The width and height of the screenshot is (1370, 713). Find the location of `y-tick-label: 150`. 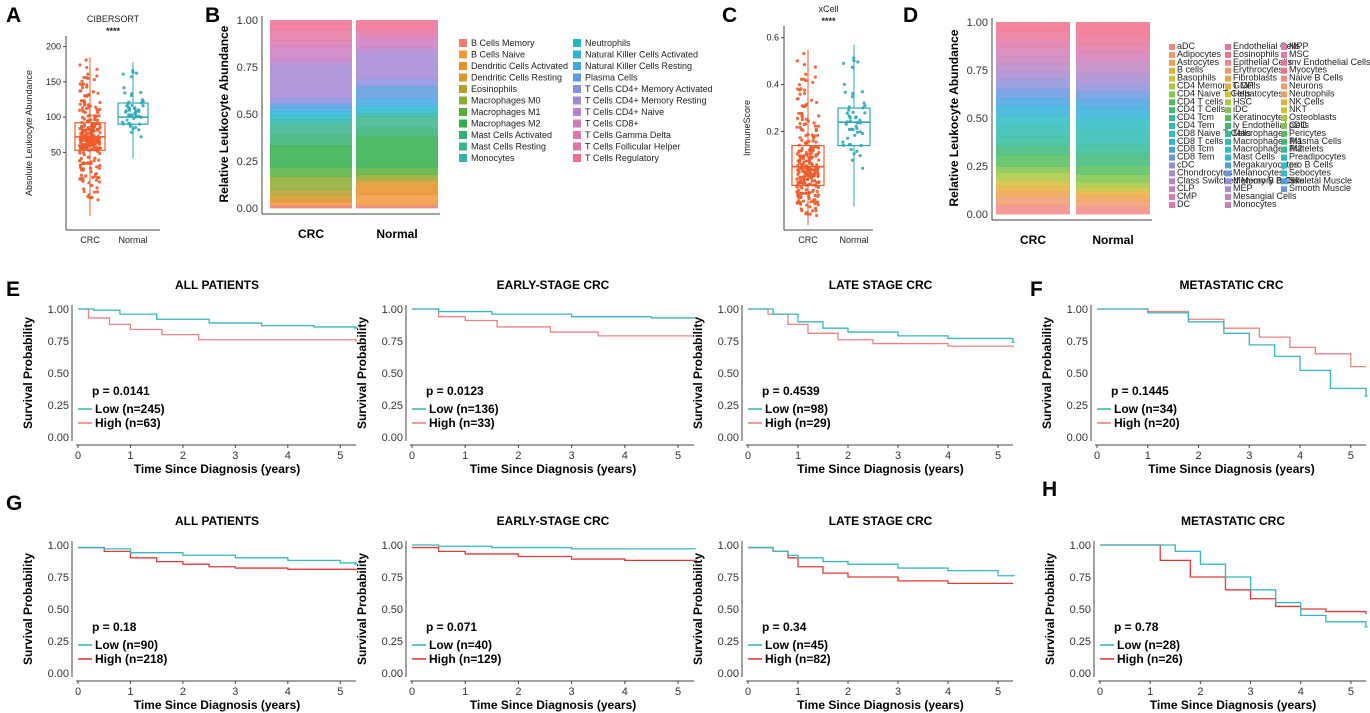

y-tick-label: 150 is located at coordinates (53, 82).